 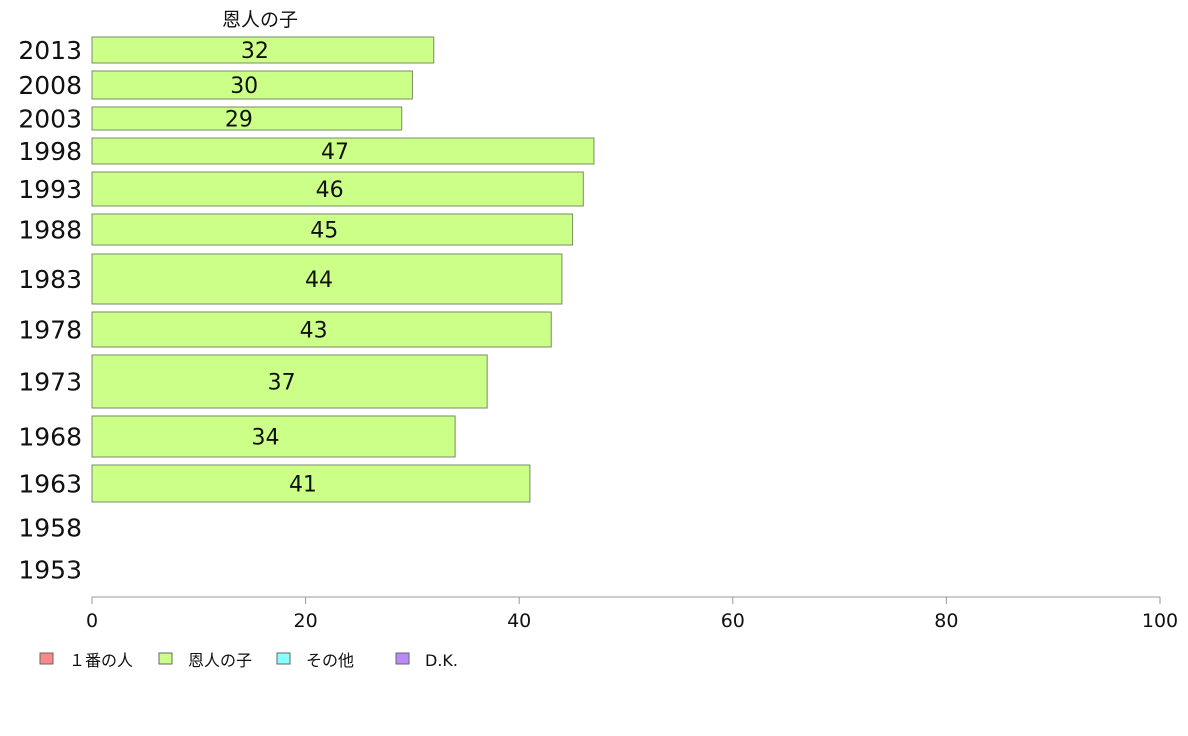 I want to click on x-tick-label: 80, so click(x=946, y=621).